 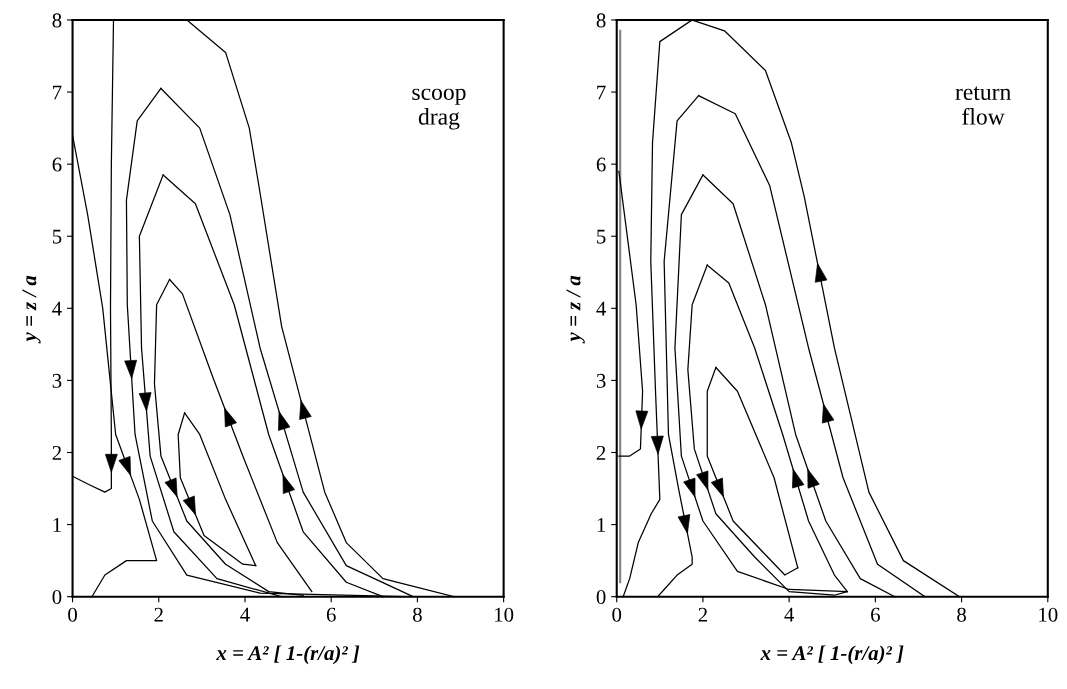 I want to click on annotation: scoop drag, so click(x=439, y=109).